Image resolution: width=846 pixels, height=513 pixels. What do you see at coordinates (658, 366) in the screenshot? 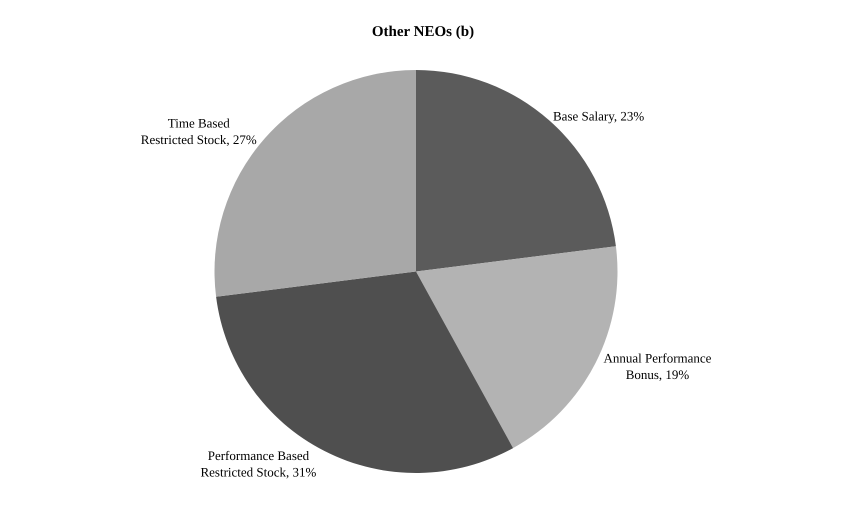
I see `slice-label: Annual Performance Bonus, 19%` at bounding box center [658, 366].